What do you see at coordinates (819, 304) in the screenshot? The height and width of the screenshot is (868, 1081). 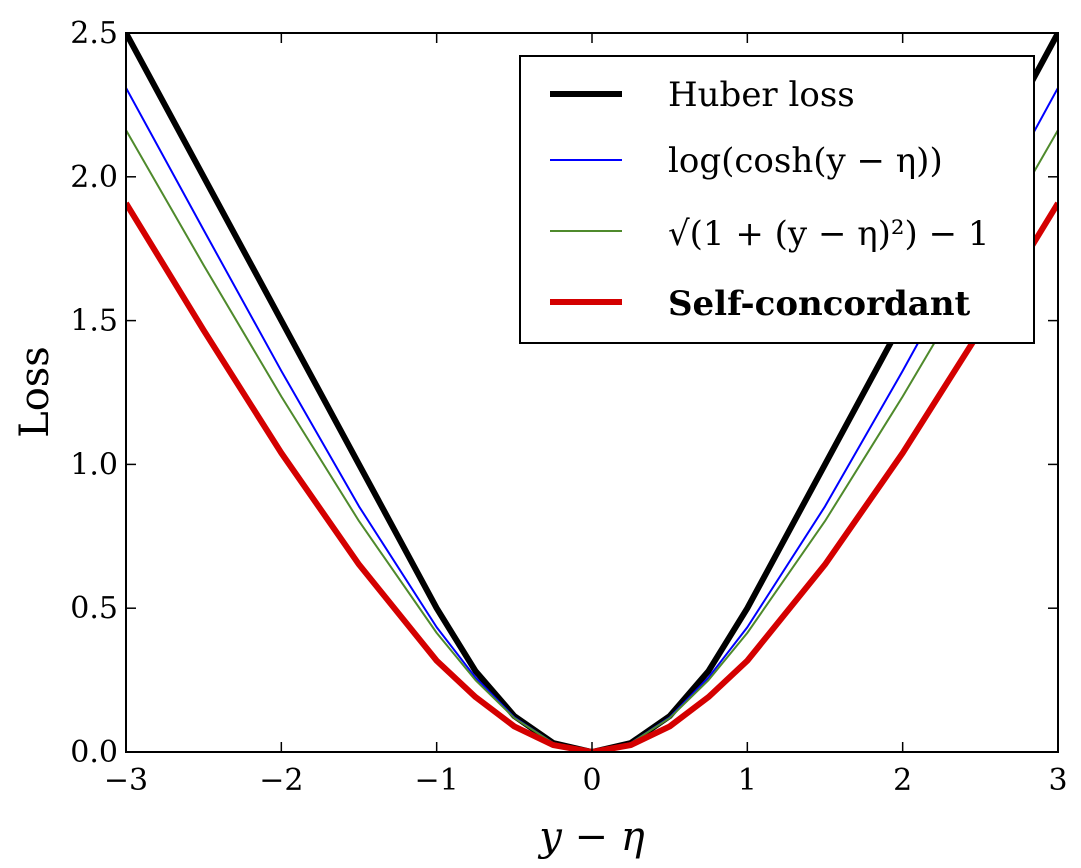 I see `legend-label-self-concordant: Self-concordant` at bounding box center [819, 304].